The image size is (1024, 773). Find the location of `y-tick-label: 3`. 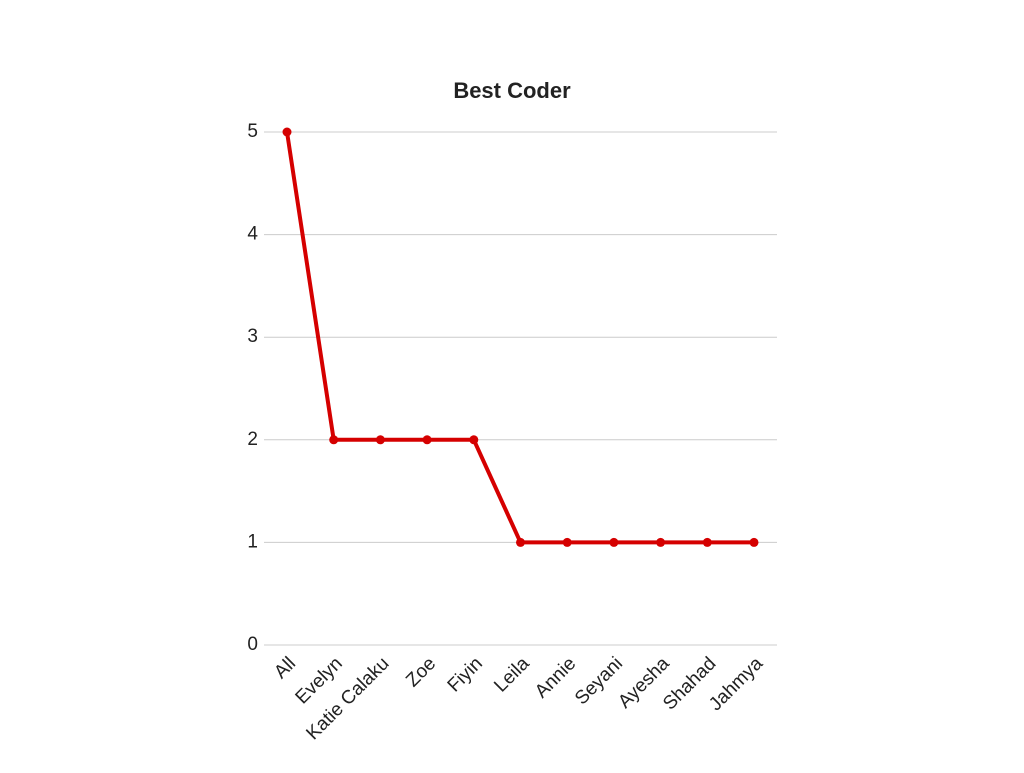

y-tick-label: 3 is located at coordinates (252, 336).